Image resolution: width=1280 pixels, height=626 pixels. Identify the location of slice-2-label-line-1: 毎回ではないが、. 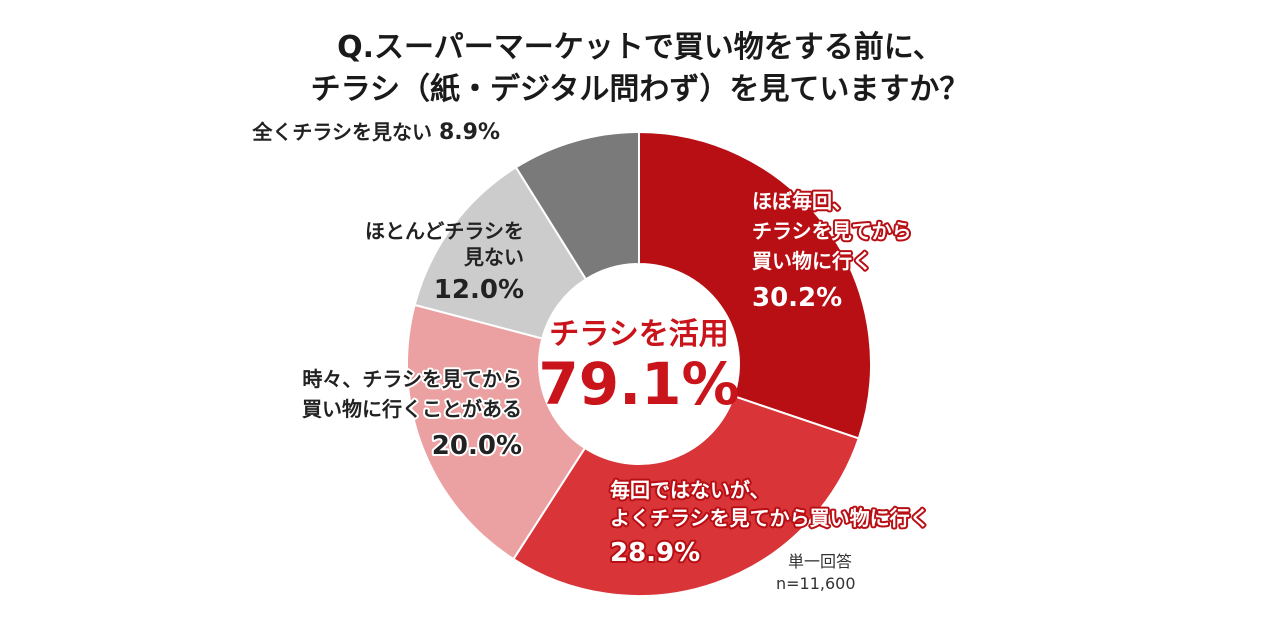
(690, 490).